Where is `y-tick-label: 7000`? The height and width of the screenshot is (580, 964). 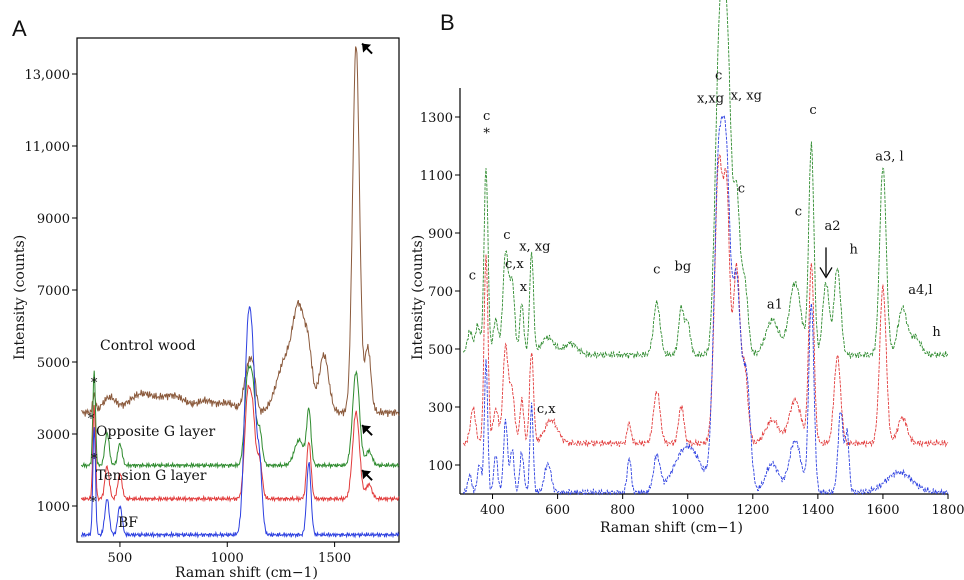
y-tick-label: 7000 is located at coordinates (53, 291).